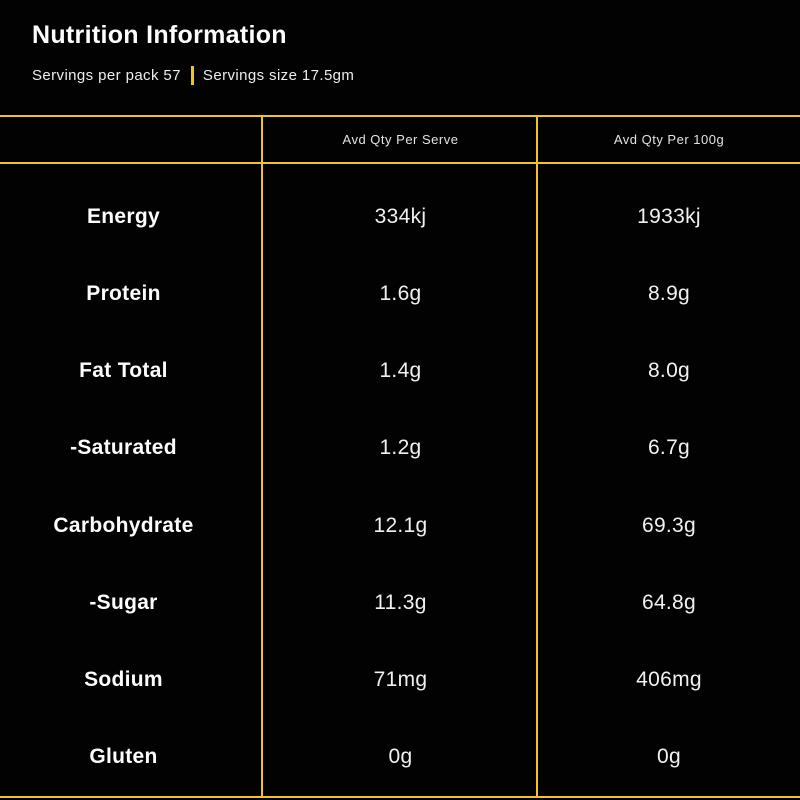  I want to click on row-label: Sodium, so click(123, 680).